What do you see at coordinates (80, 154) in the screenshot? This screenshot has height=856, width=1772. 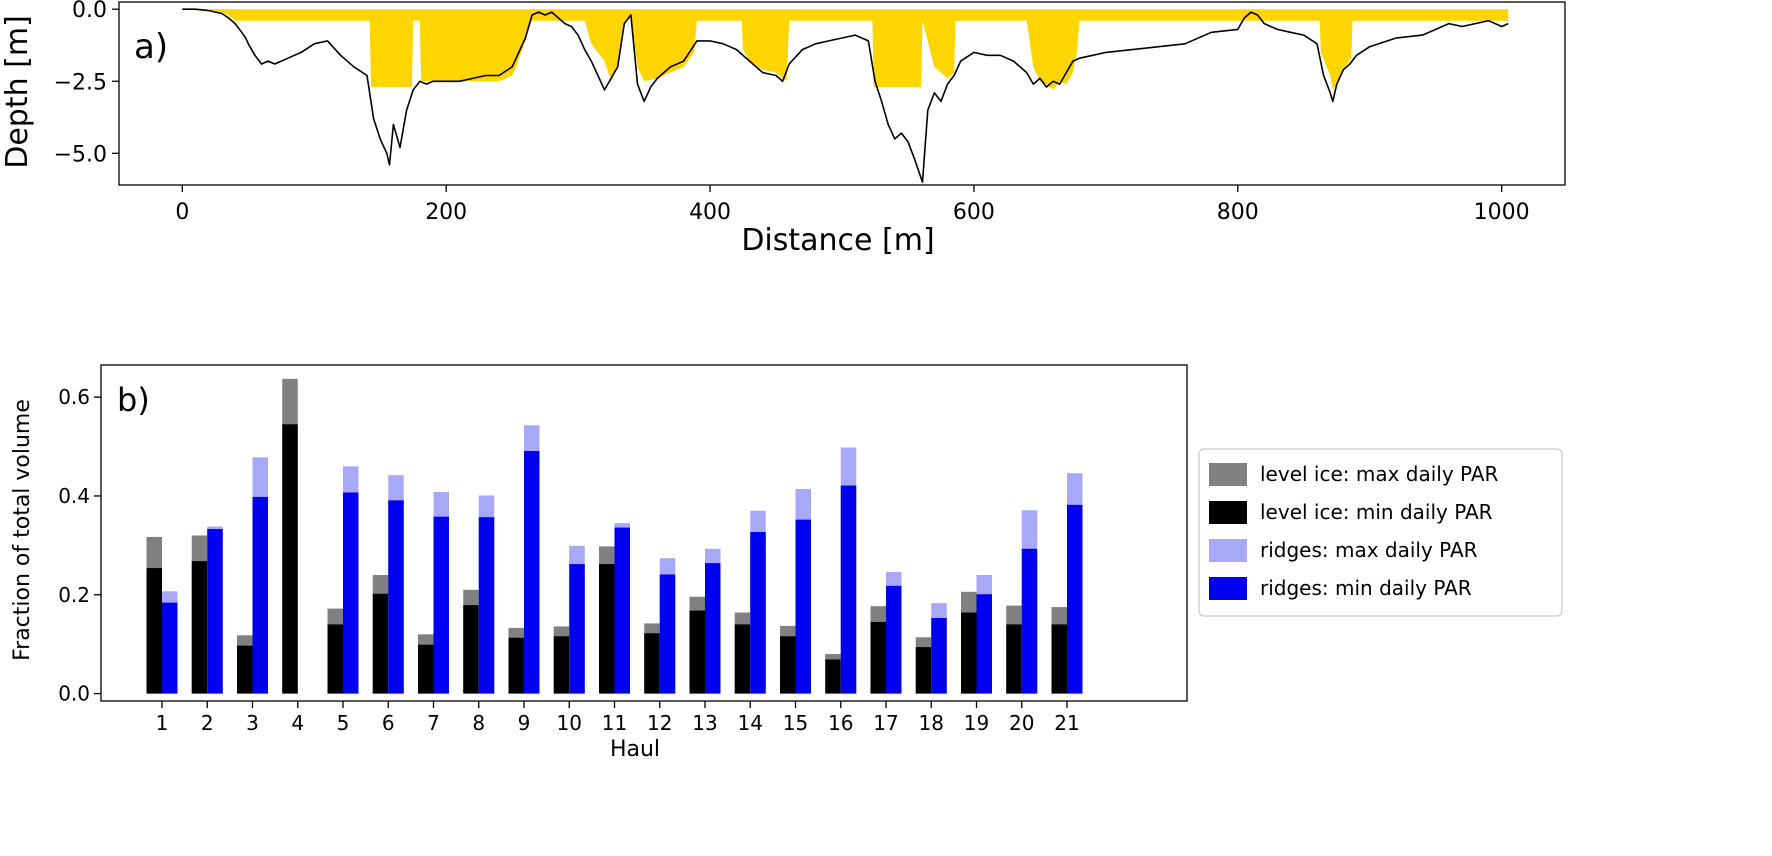 I see `y-tick-label-a: −5.0` at bounding box center [80, 154].